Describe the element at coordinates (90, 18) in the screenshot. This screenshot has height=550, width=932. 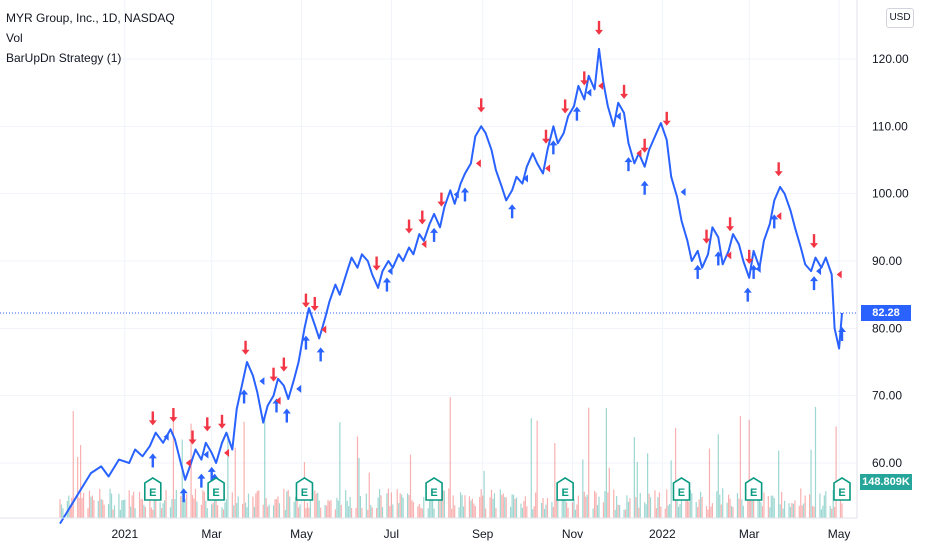
I see `symbol-title: MYR Group, Inc., 1D, NASDAQ` at that location.